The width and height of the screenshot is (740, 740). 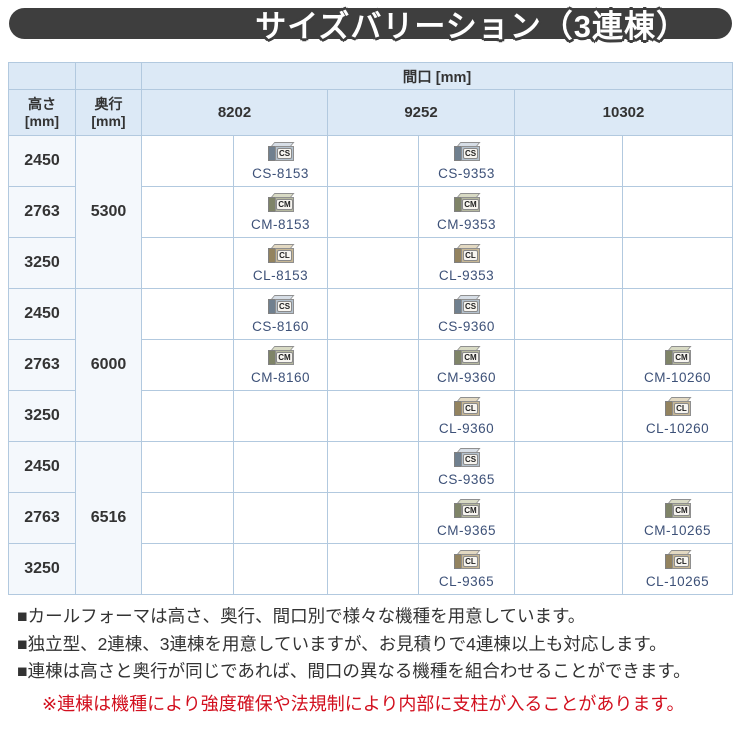 What do you see at coordinates (466, 479) in the screenshot?
I see `product-code: CS-9365` at bounding box center [466, 479].